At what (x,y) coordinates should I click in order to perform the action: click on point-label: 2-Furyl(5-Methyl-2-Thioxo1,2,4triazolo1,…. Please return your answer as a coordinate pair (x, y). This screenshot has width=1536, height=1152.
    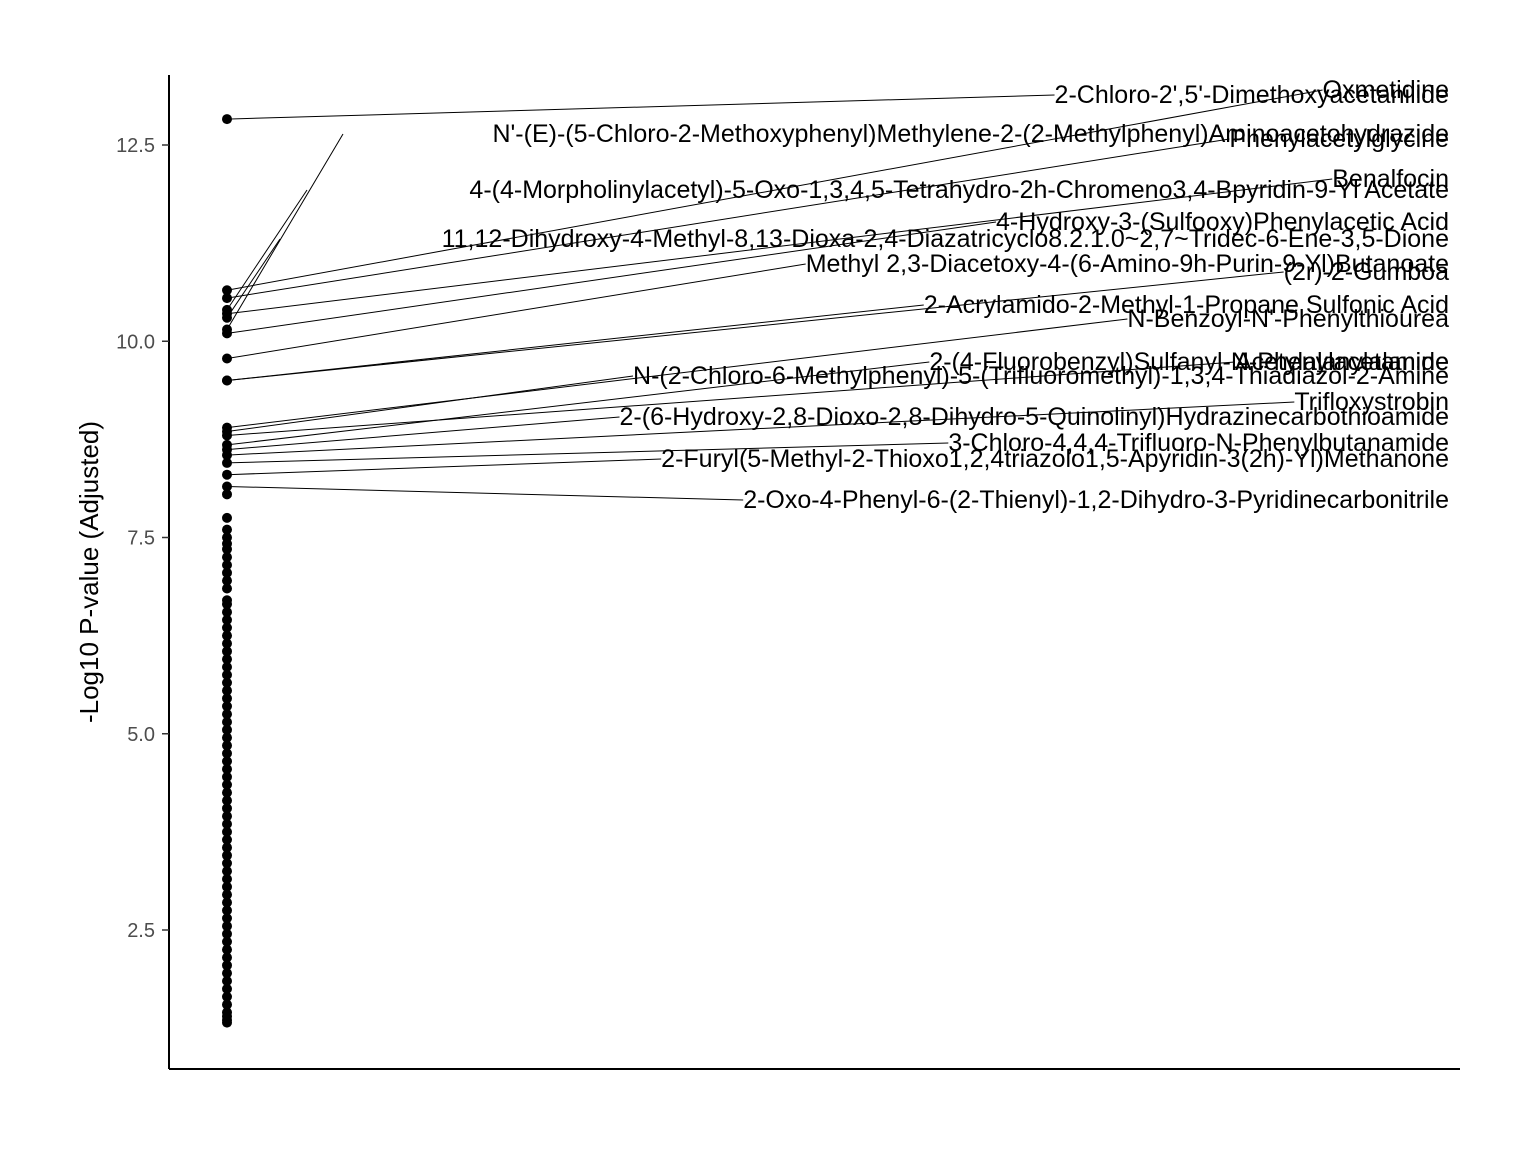
    Looking at the image, I should click on (1055, 459).